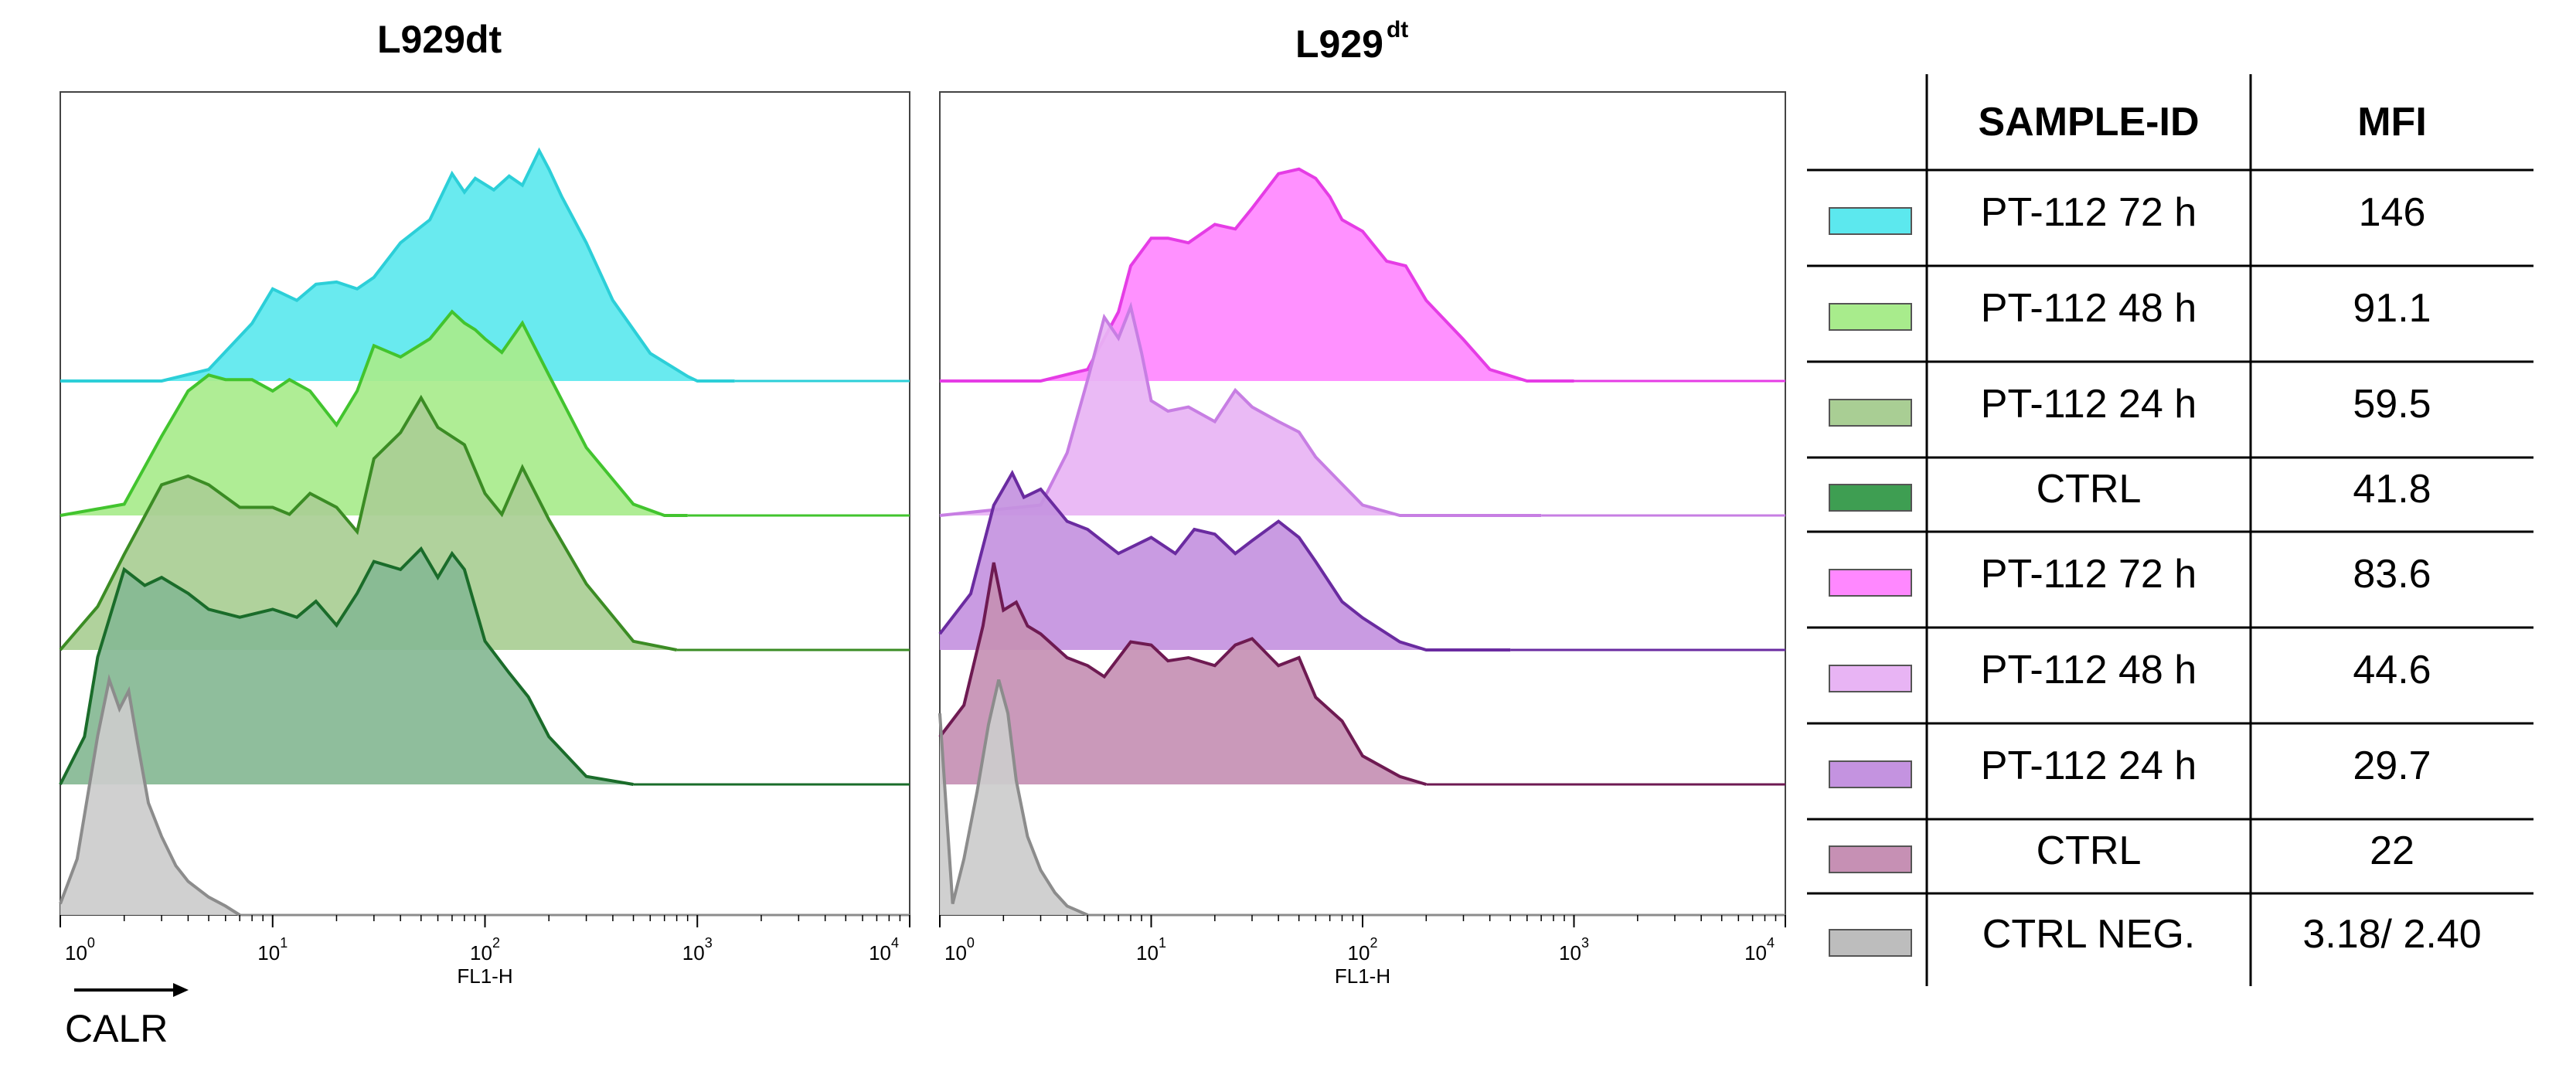 The image size is (2576, 1092). What do you see at coordinates (2392, 851) in the screenshot?
I see `table-cell-mfi: 22` at bounding box center [2392, 851].